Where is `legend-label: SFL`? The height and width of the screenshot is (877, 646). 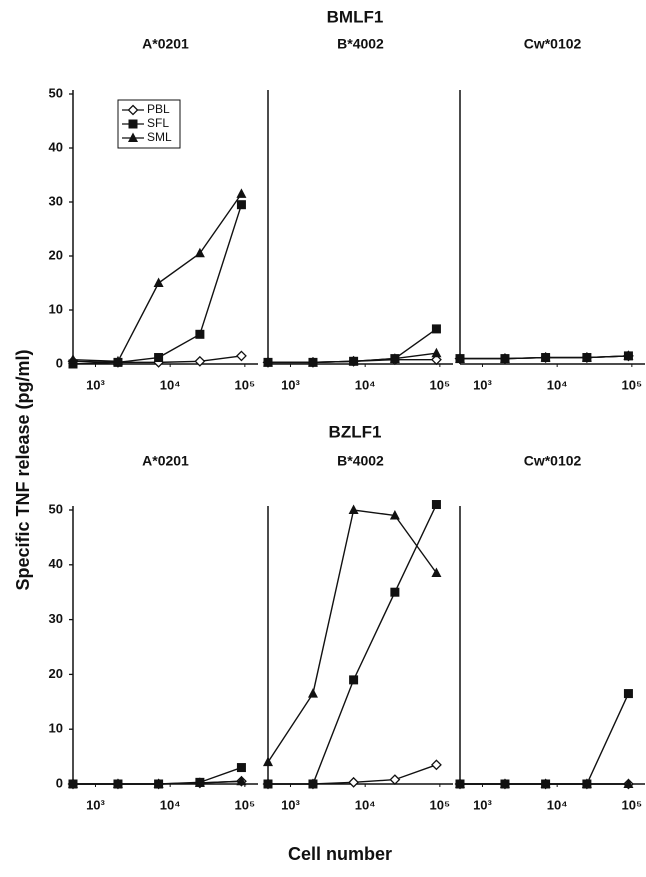 legend-label: SFL is located at coordinates (158, 123).